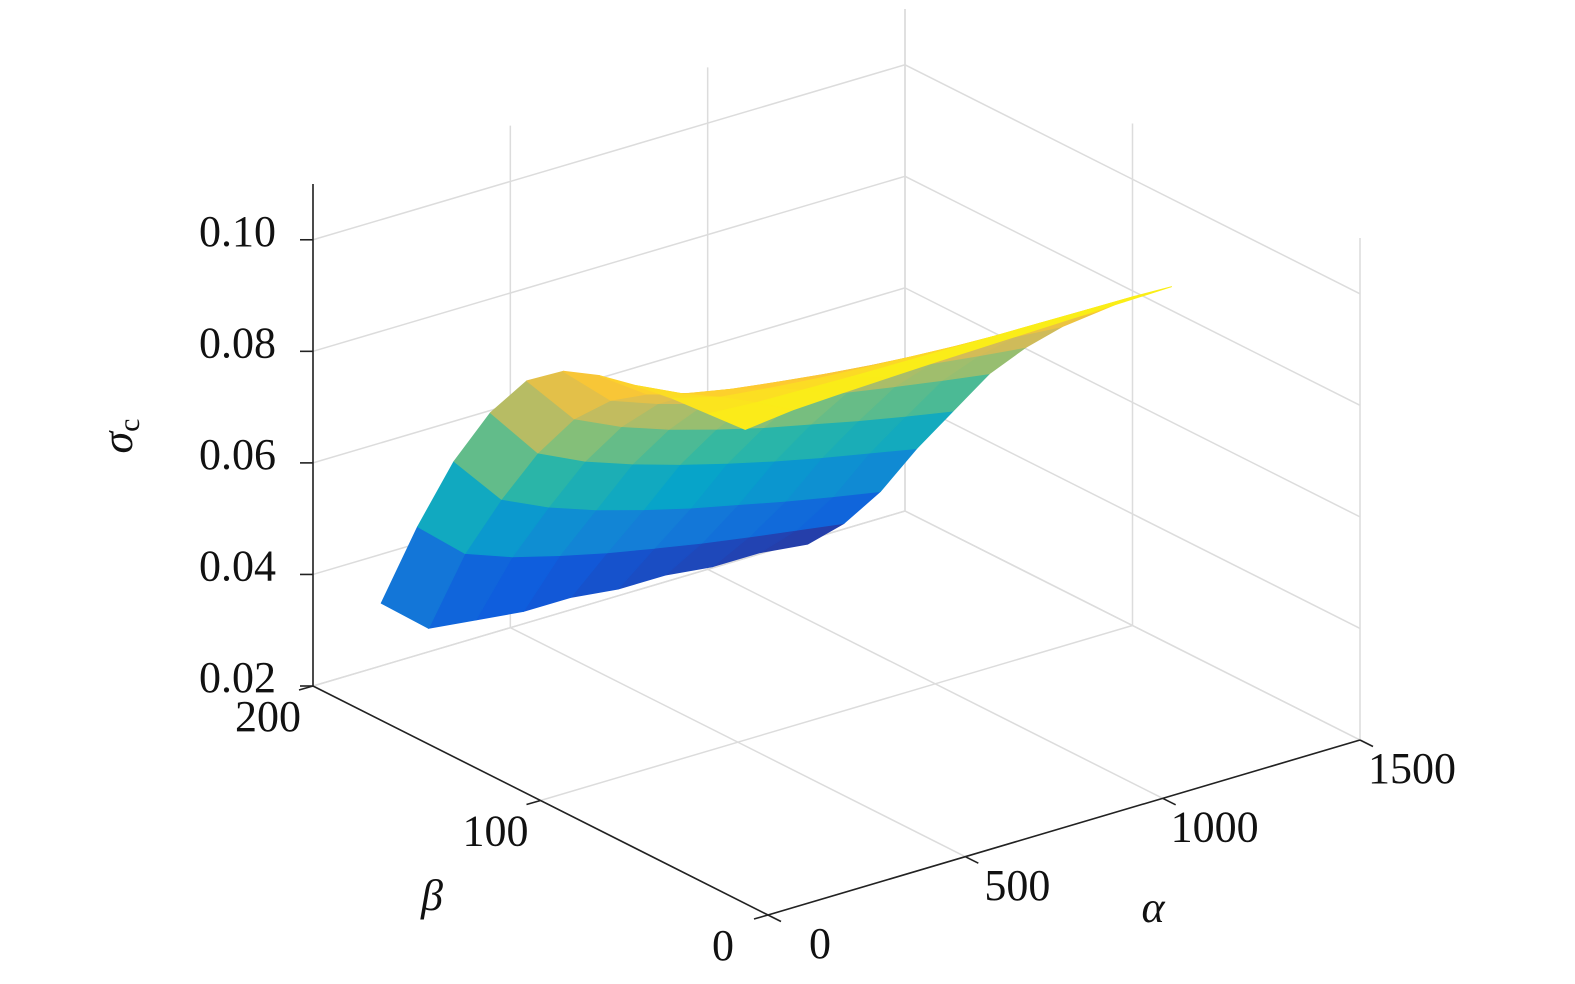 This screenshot has height=984, width=1575. I want to click on x-axis-label: α, so click(1153, 907).